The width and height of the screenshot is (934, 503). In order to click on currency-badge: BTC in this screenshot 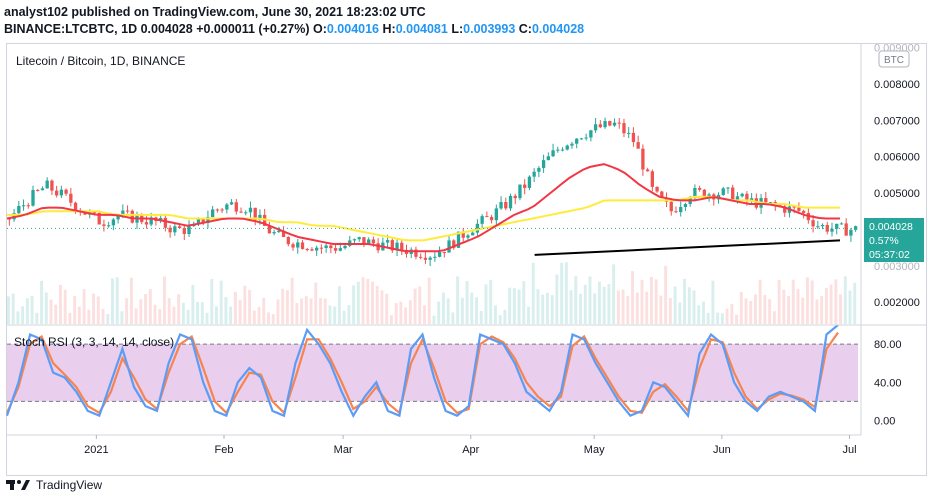, I will do `click(894, 59)`.